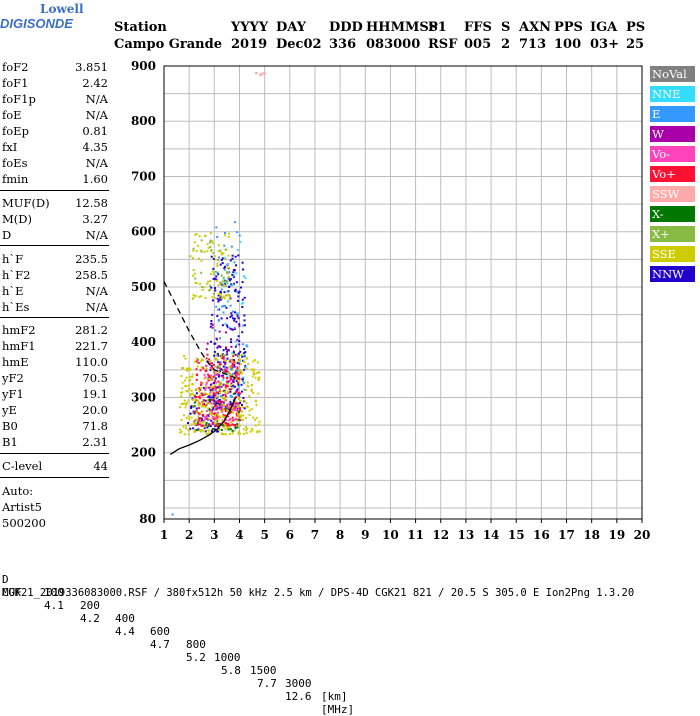  I want to click on legend-item-nnw: NNW, so click(672, 274).